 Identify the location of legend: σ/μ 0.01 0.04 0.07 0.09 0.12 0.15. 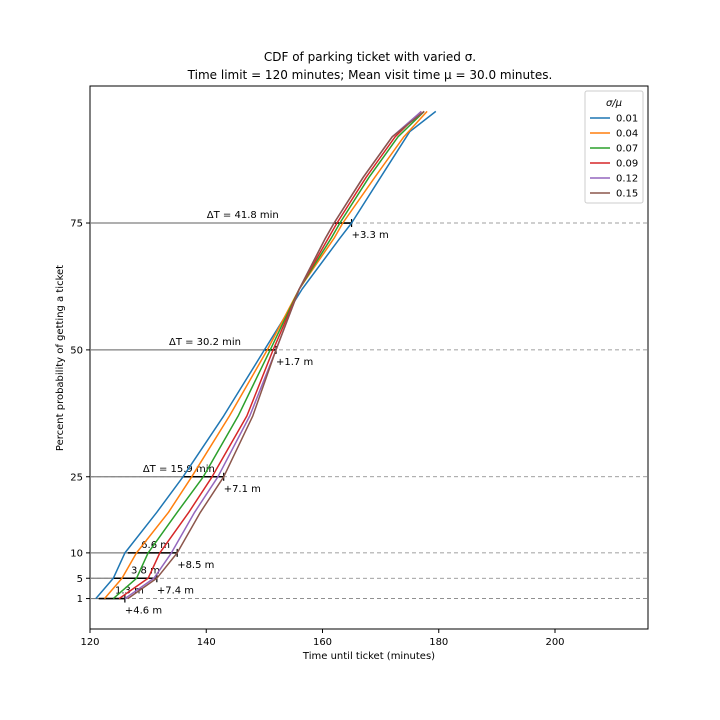
(614, 147).